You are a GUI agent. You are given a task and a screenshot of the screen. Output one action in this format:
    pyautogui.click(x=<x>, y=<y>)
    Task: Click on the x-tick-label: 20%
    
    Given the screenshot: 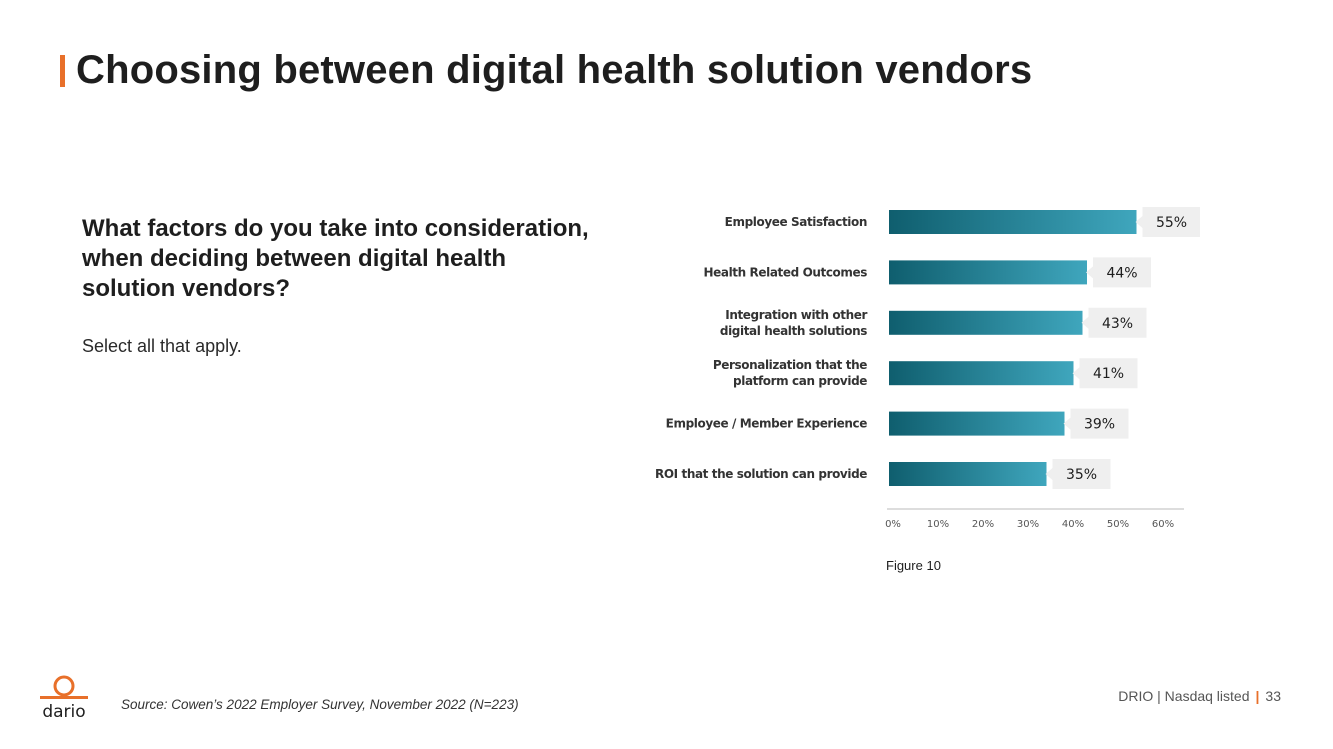 What is the action you would take?
    pyautogui.click(x=983, y=524)
    